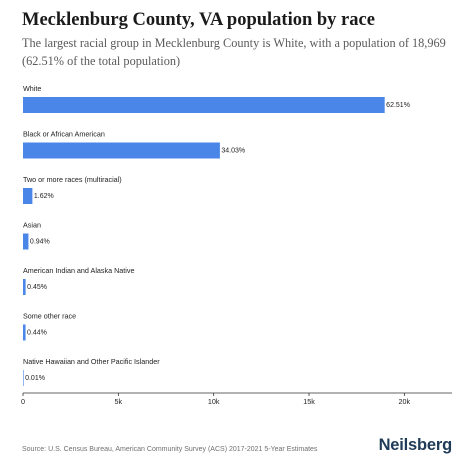 The height and width of the screenshot is (474, 474). I want to click on value-label: 62.51%, so click(398, 105).